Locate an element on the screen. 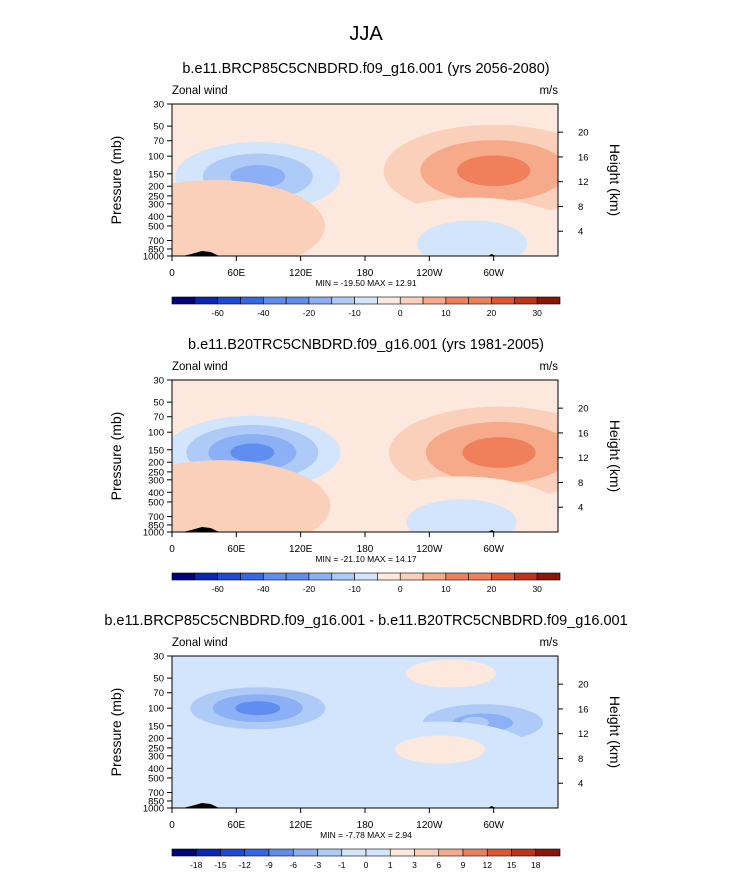 The width and height of the screenshot is (733, 888). left-label: Zonal wind is located at coordinates (200, 643).